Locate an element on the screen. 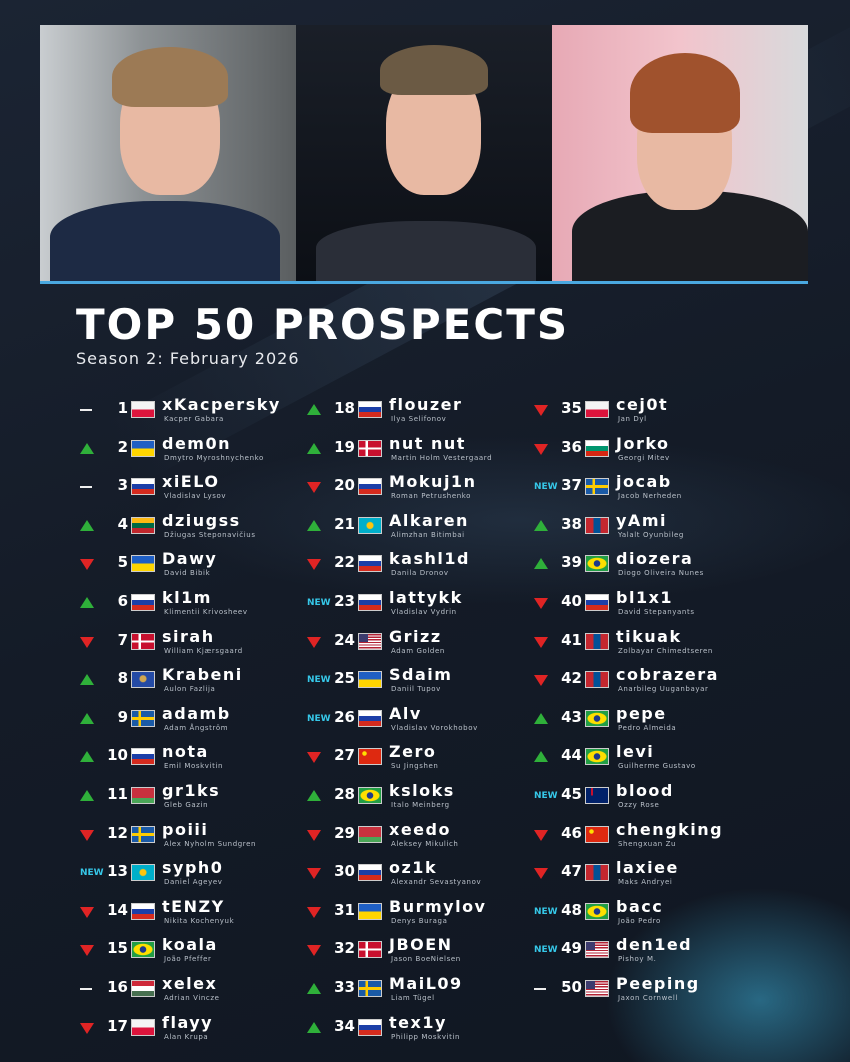 The height and width of the screenshot is (1062, 850). rank-number: 40 is located at coordinates (571, 600).